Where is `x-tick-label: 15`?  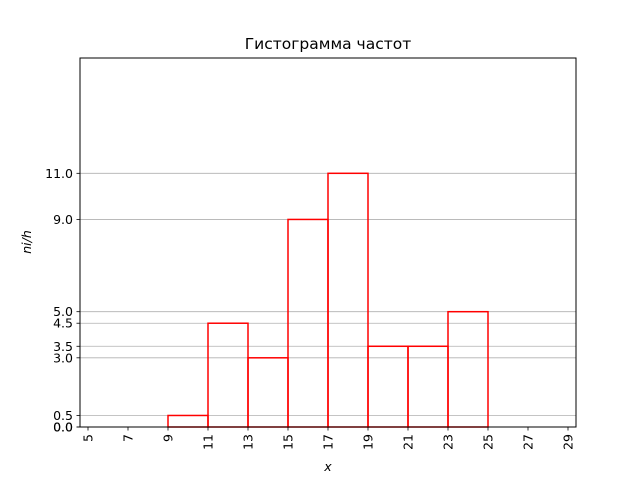 x-tick-label: 15 is located at coordinates (288, 442).